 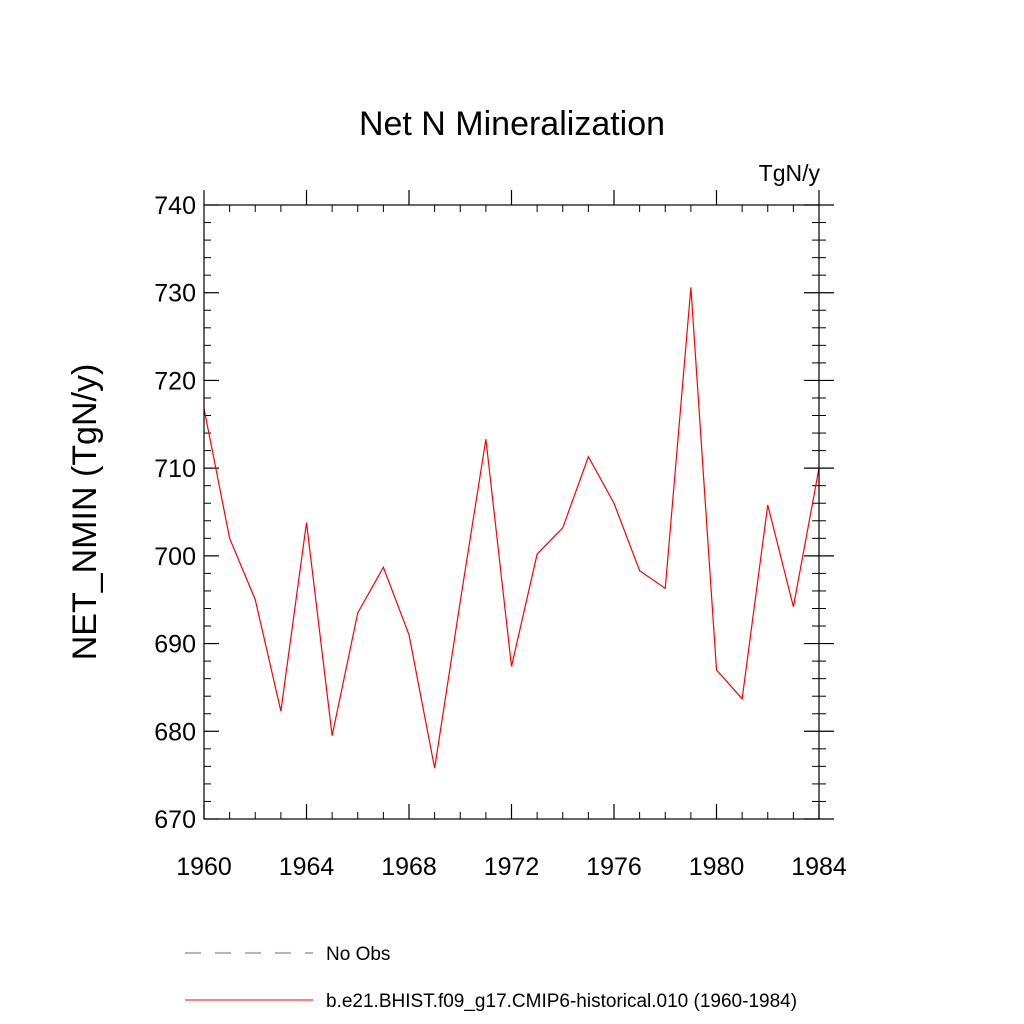 What do you see at coordinates (409, 867) in the screenshot?
I see `x-tick-label: 1968` at bounding box center [409, 867].